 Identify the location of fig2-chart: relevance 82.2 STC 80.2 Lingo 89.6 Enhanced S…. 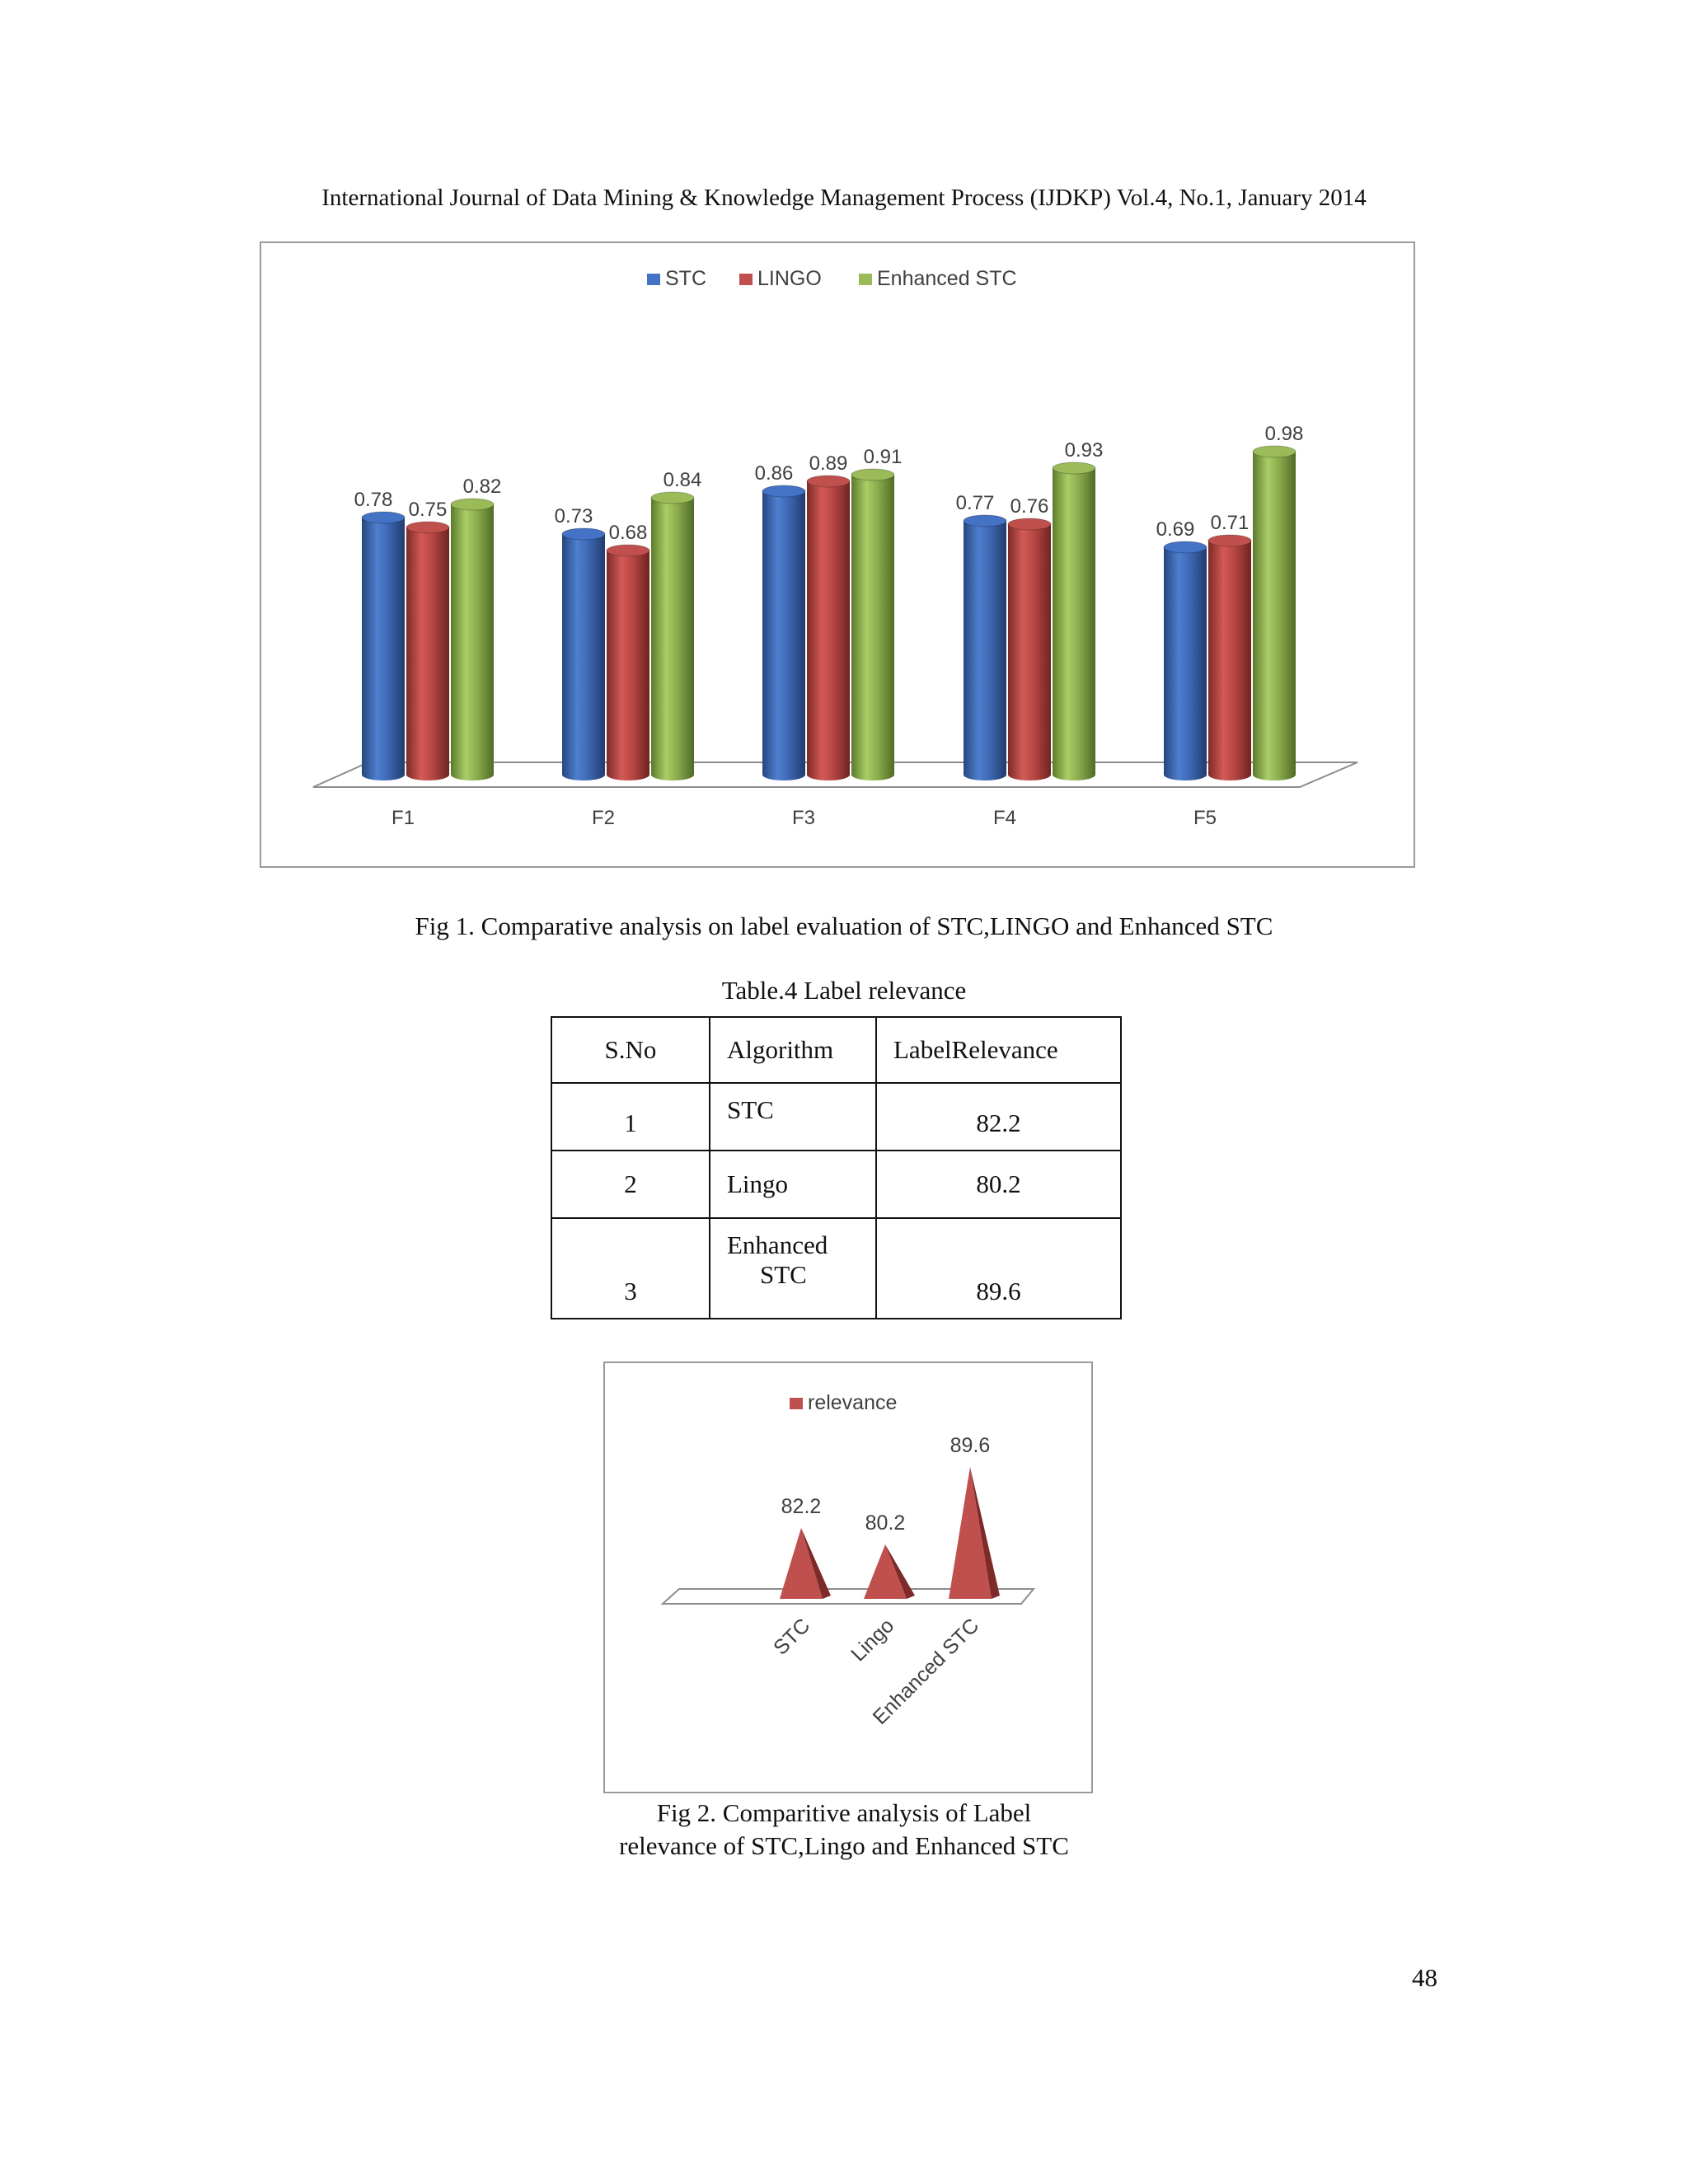
(848, 1577).